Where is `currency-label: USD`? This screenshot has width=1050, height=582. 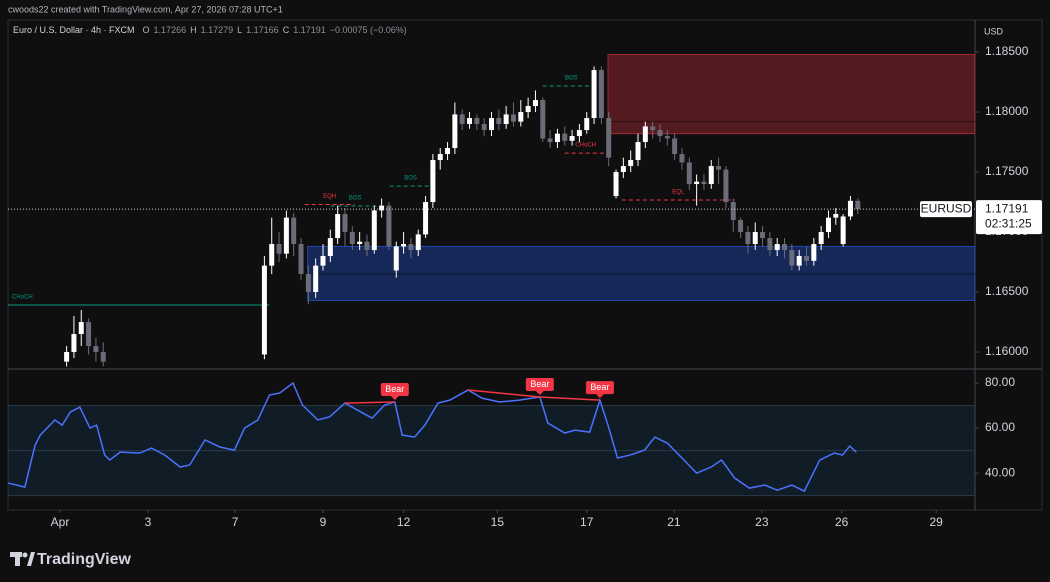
currency-label: USD is located at coordinates (994, 31).